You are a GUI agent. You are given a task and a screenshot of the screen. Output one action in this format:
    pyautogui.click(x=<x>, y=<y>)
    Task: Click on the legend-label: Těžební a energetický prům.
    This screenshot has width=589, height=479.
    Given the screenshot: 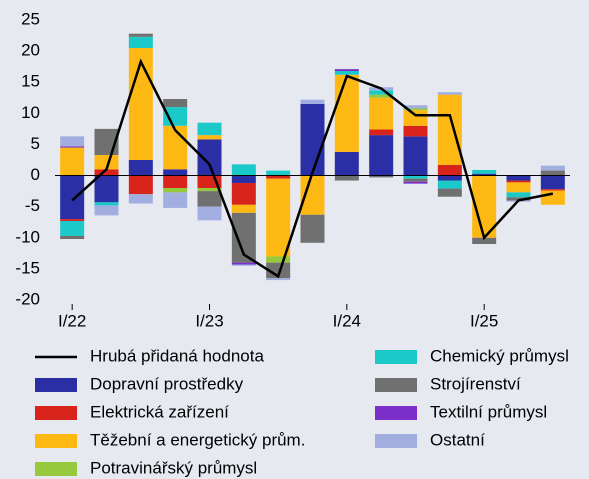 What is the action you would take?
    pyautogui.click(x=197, y=439)
    